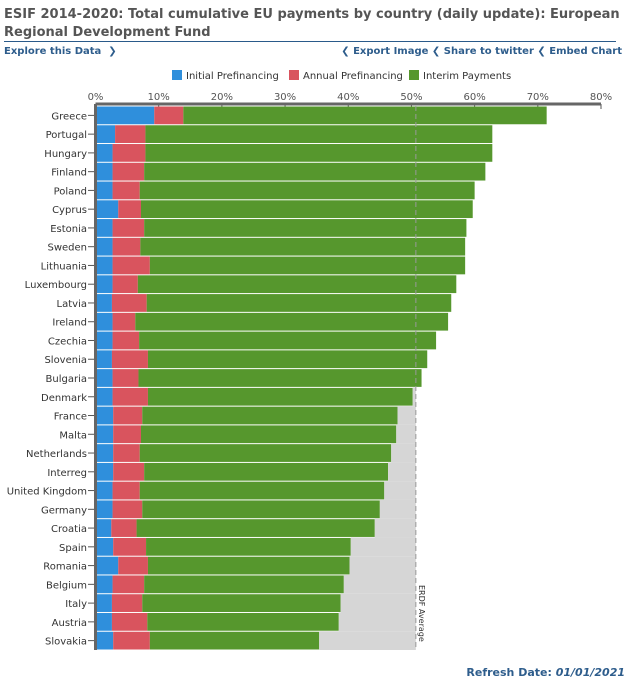 This screenshot has width=630, height=680. Describe the element at coordinates (73, 548) in the screenshot. I see `category-label: Spain` at that location.